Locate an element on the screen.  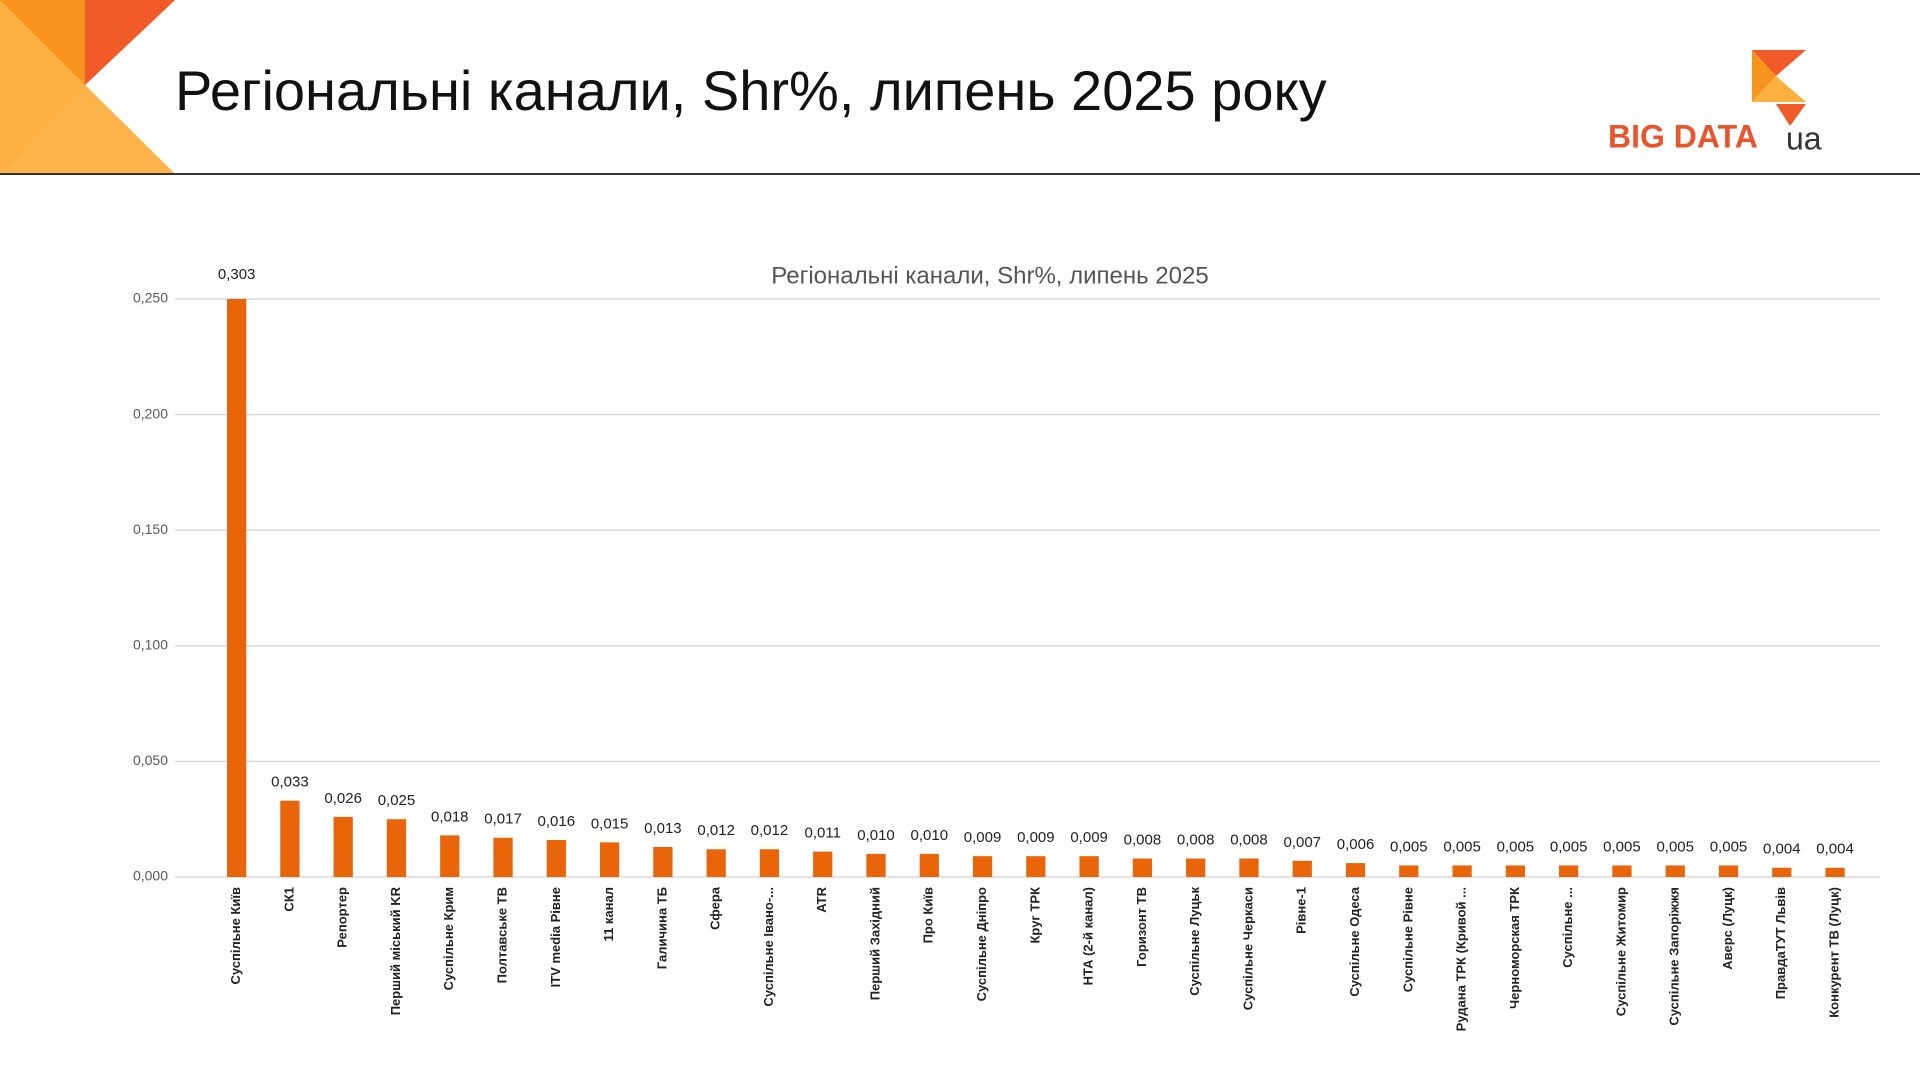
logo-suffix: ua is located at coordinates (1804, 138).